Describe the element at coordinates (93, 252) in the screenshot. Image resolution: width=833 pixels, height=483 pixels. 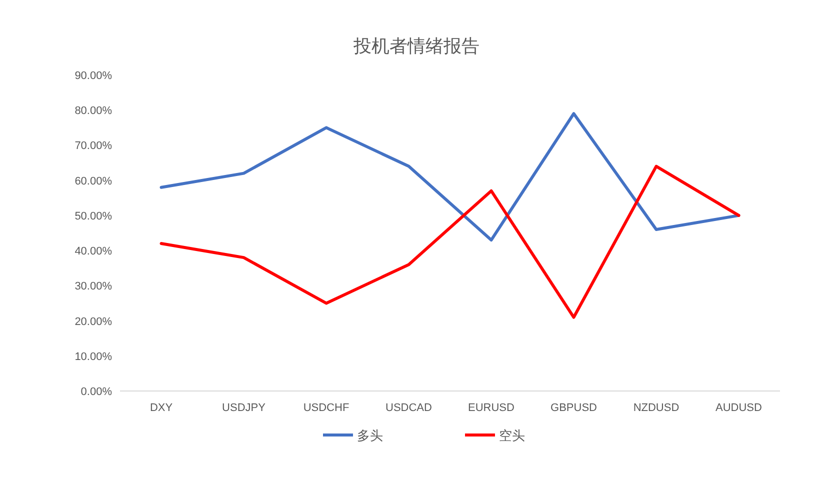
I see `y-tick-label: 40.00%` at that location.